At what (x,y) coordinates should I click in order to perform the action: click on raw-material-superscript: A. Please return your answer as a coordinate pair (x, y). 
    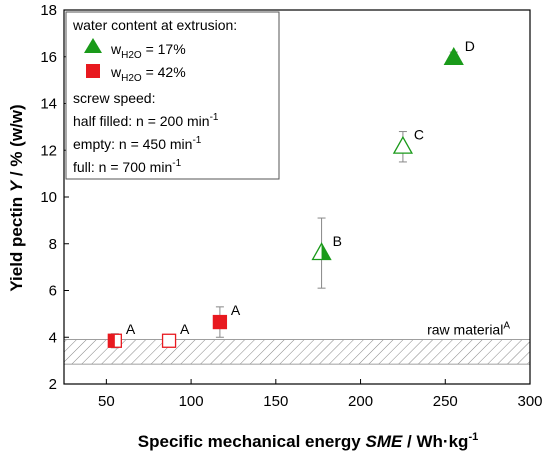
    Looking at the image, I should click on (506, 326).